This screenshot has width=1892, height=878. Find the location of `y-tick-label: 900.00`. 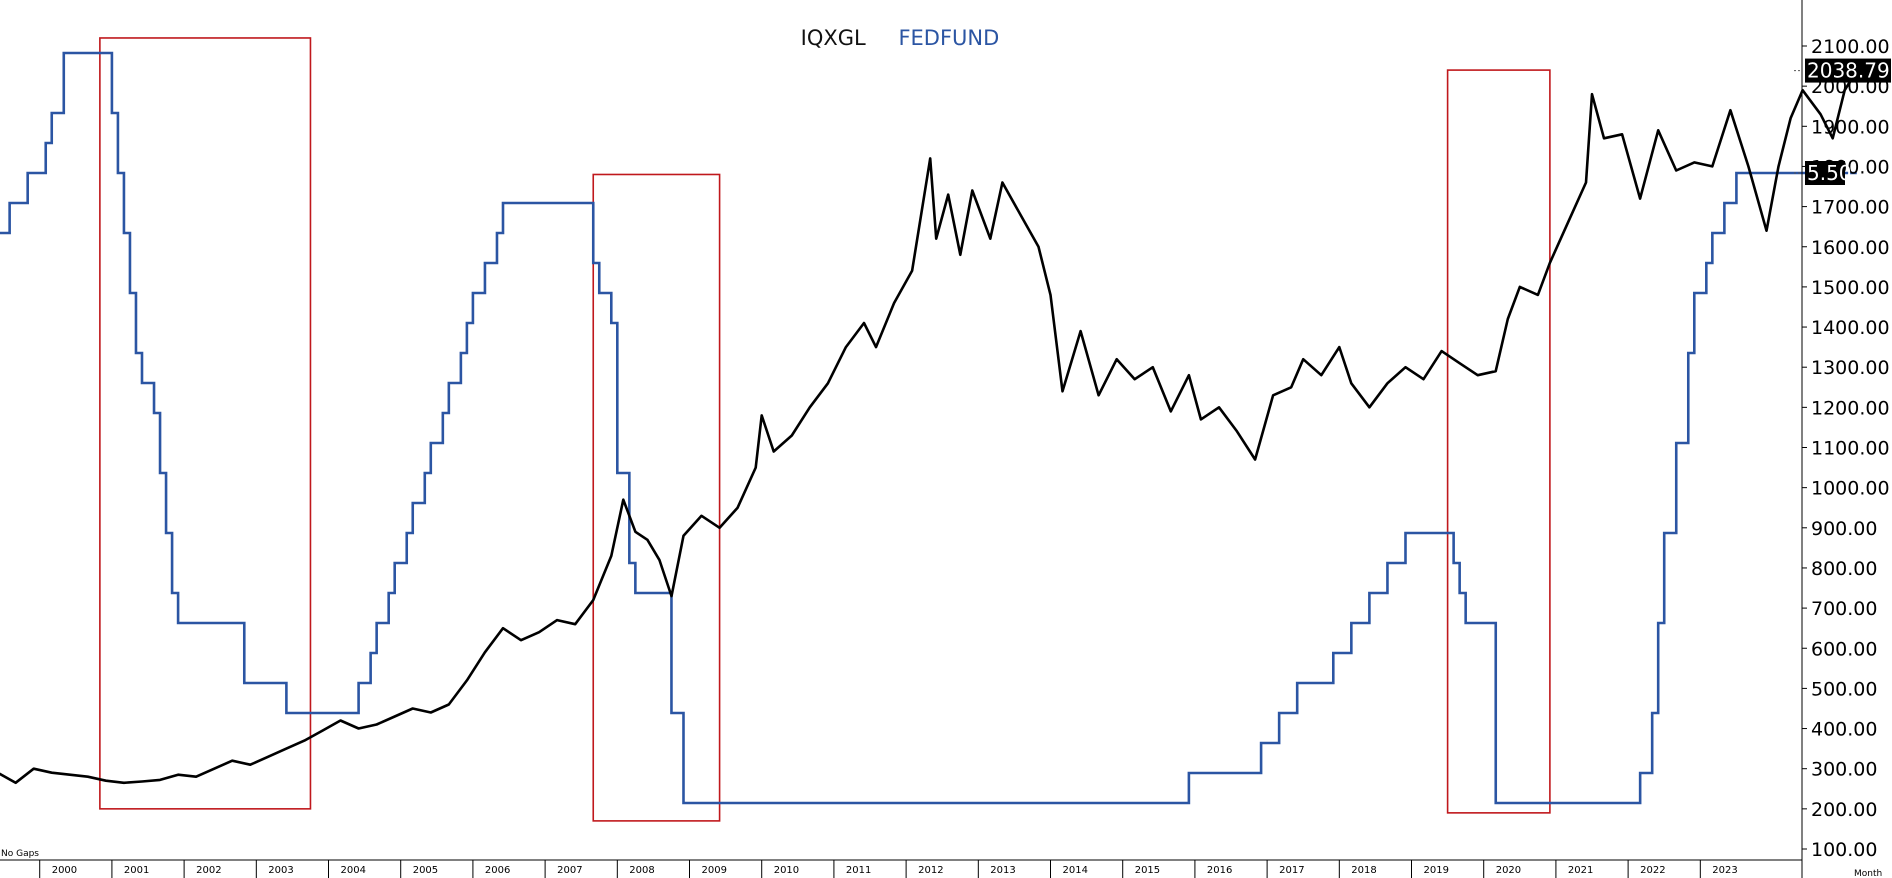

y-tick-label: 900.00 is located at coordinates (1844, 529).